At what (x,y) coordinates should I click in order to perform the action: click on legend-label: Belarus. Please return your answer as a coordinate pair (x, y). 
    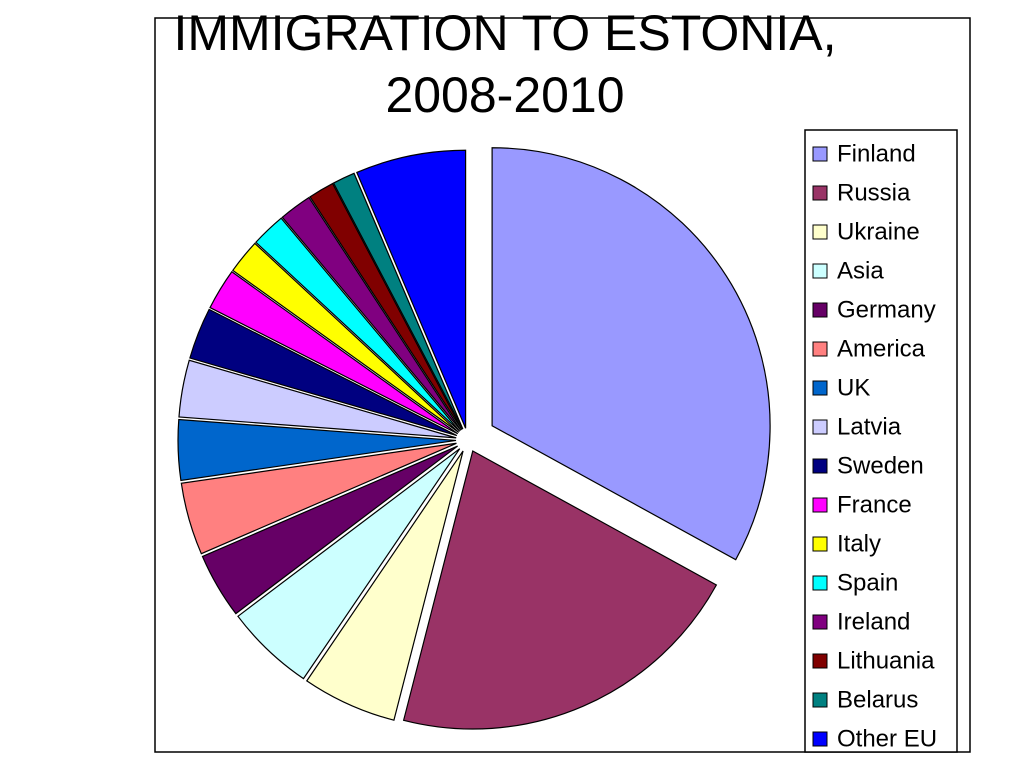
    Looking at the image, I should click on (877, 699).